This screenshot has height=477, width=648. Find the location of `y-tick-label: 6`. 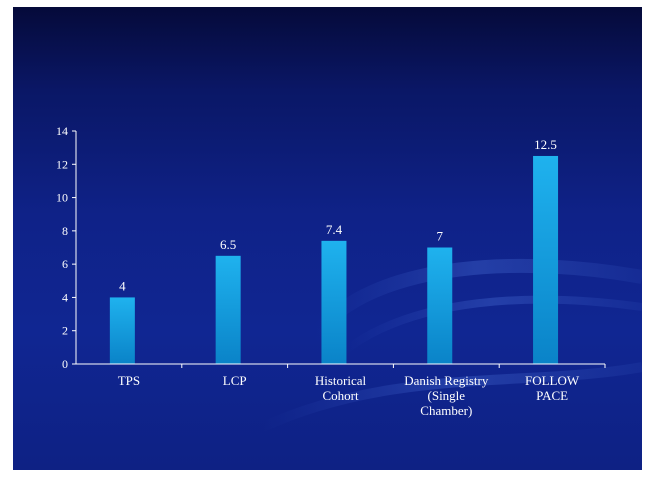

y-tick-label: 6 is located at coordinates (65, 264).